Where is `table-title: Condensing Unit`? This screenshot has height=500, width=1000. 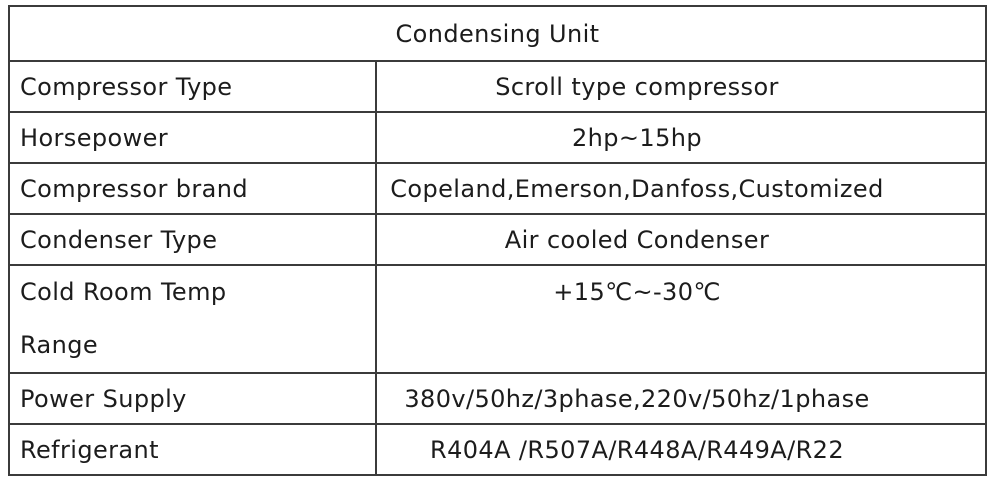 table-title: Condensing Unit is located at coordinates (497, 33).